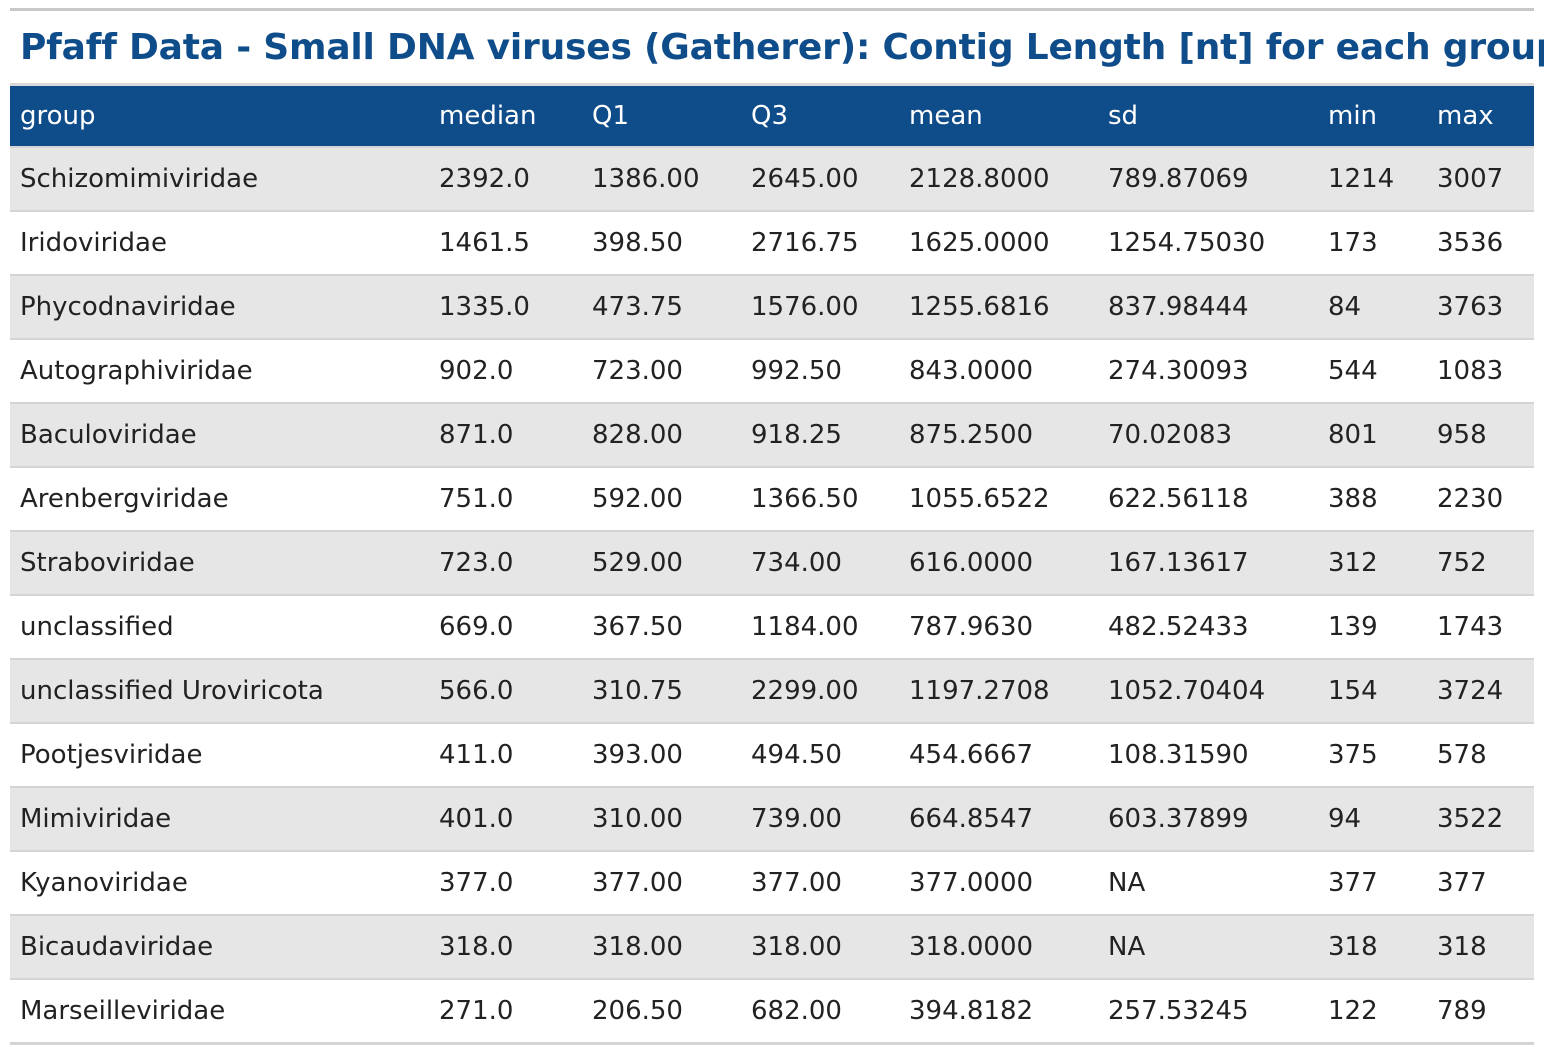 This screenshot has width=1544, height=1056. Describe the element at coordinates (820, 116) in the screenshot. I see `column-header: Q3` at that location.